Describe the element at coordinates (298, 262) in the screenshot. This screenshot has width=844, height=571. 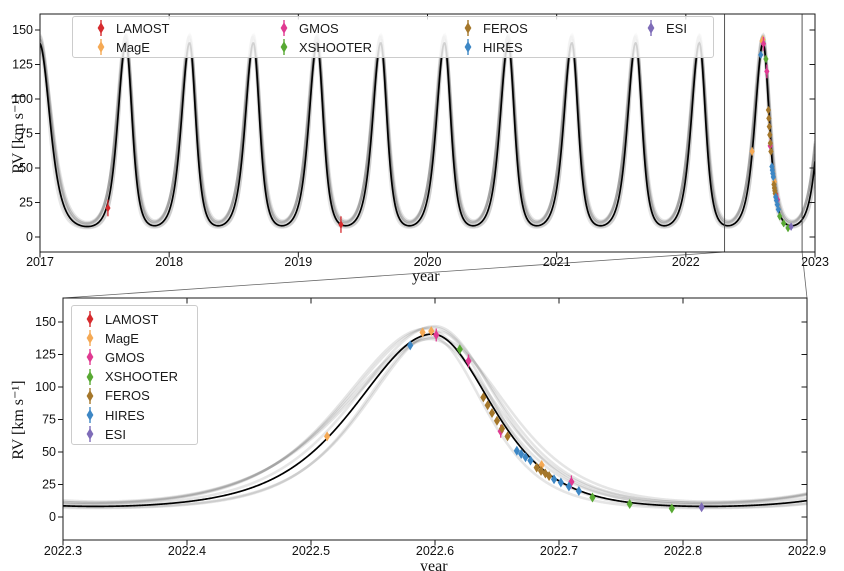
I see `x-tick-label: 2019` at that location.